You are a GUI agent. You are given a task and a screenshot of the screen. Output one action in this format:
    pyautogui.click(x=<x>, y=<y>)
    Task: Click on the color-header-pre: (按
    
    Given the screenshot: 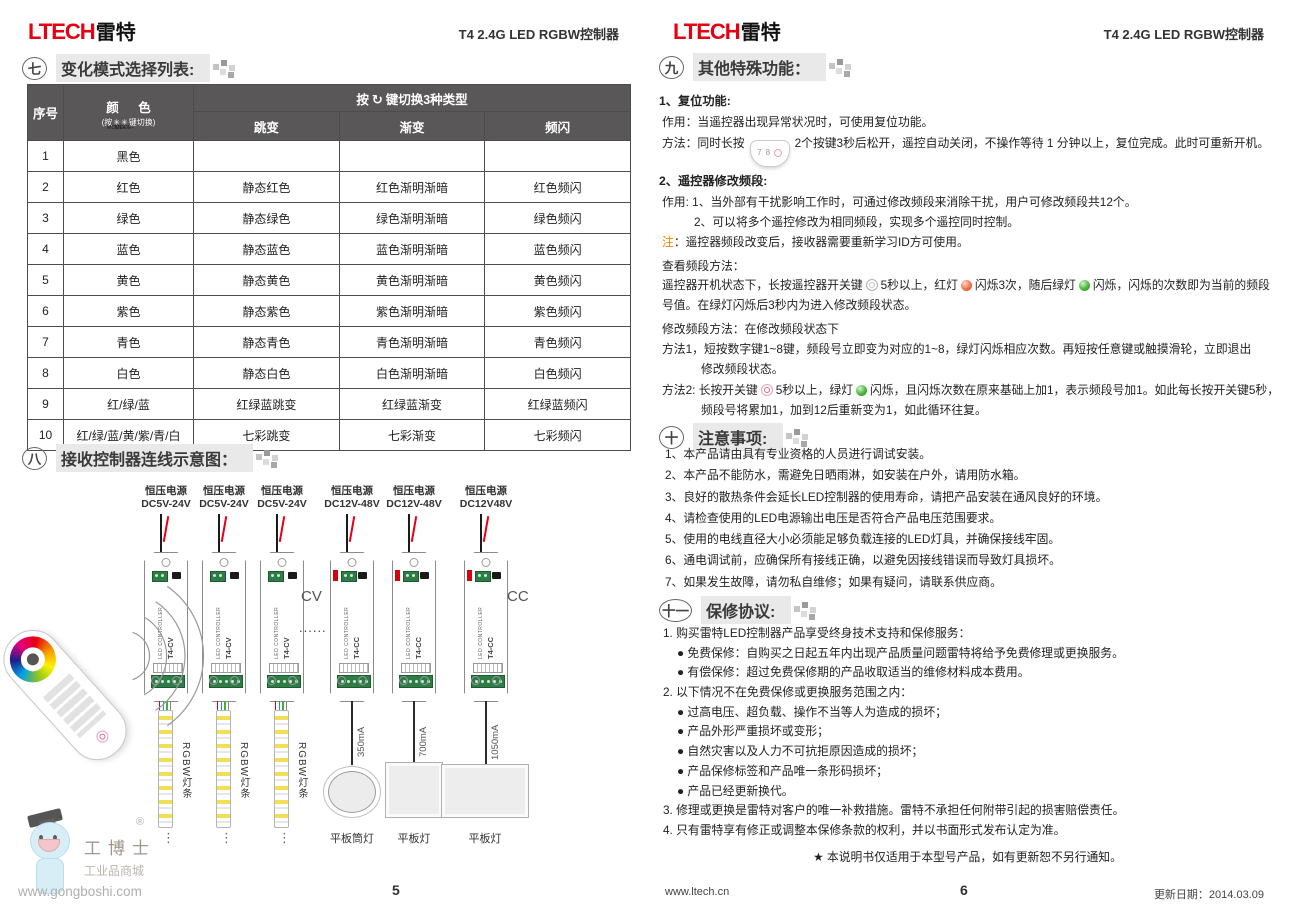 What is the action you would take?
    pyautogui.click(x=107, y=122)
    